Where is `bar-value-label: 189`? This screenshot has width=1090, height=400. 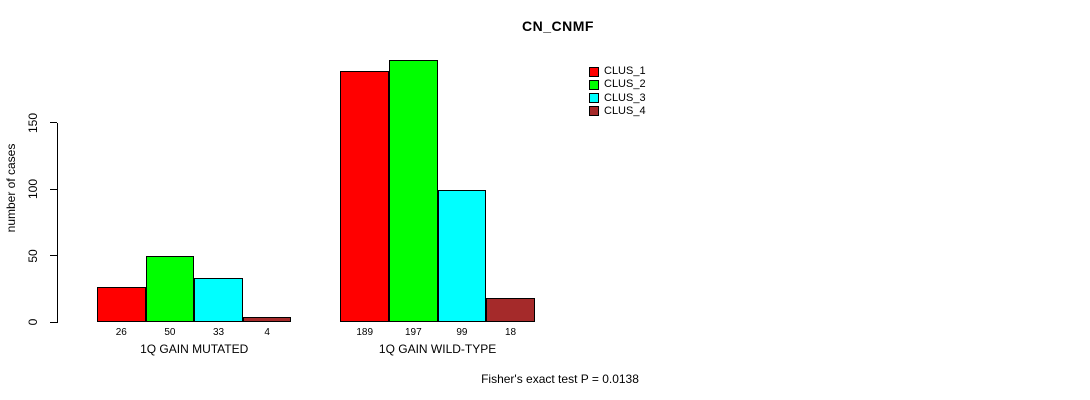
bar-value-label: 189 is located at coordinates (365, 332).